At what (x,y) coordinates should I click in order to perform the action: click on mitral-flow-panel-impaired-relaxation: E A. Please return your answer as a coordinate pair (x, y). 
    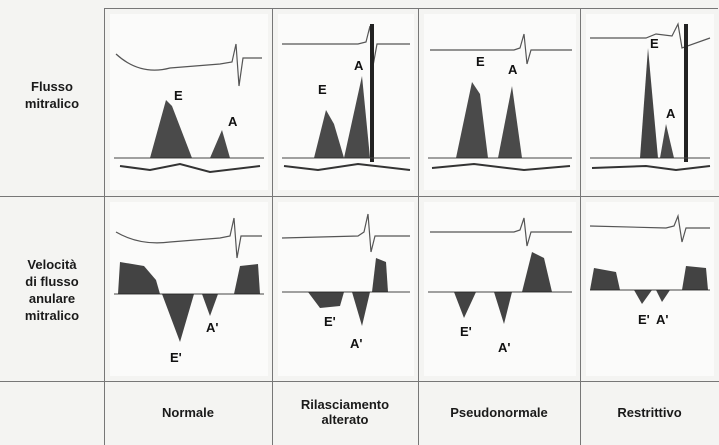
    Looking at the image, I should click on (346, 102).